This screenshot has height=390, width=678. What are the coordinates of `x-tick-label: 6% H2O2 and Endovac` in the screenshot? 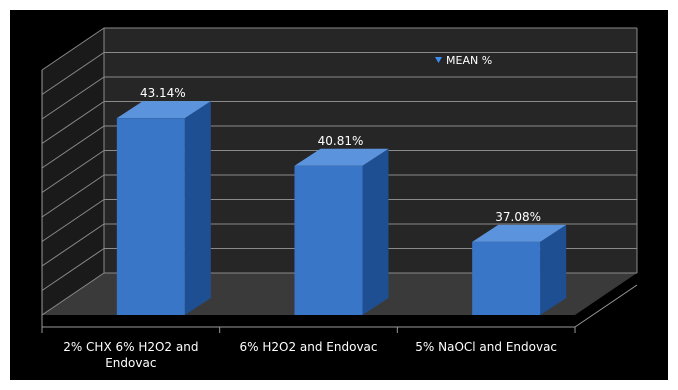 It's located at (309, 347).